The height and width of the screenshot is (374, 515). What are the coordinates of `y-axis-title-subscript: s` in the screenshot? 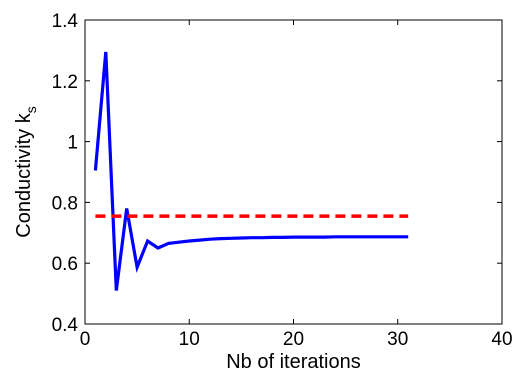 It's located at (31, 109).